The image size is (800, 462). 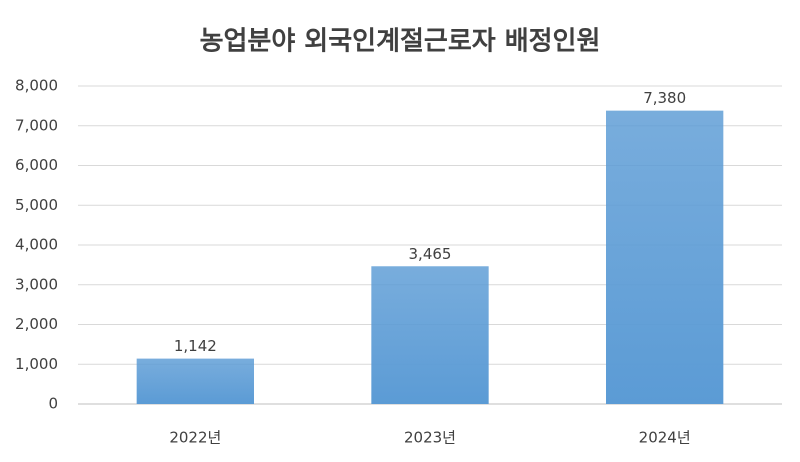 What do you see at coordinates (664, 98) in the screenshot?
I see `value-label: 7,380` at bounding box center [664, 98].